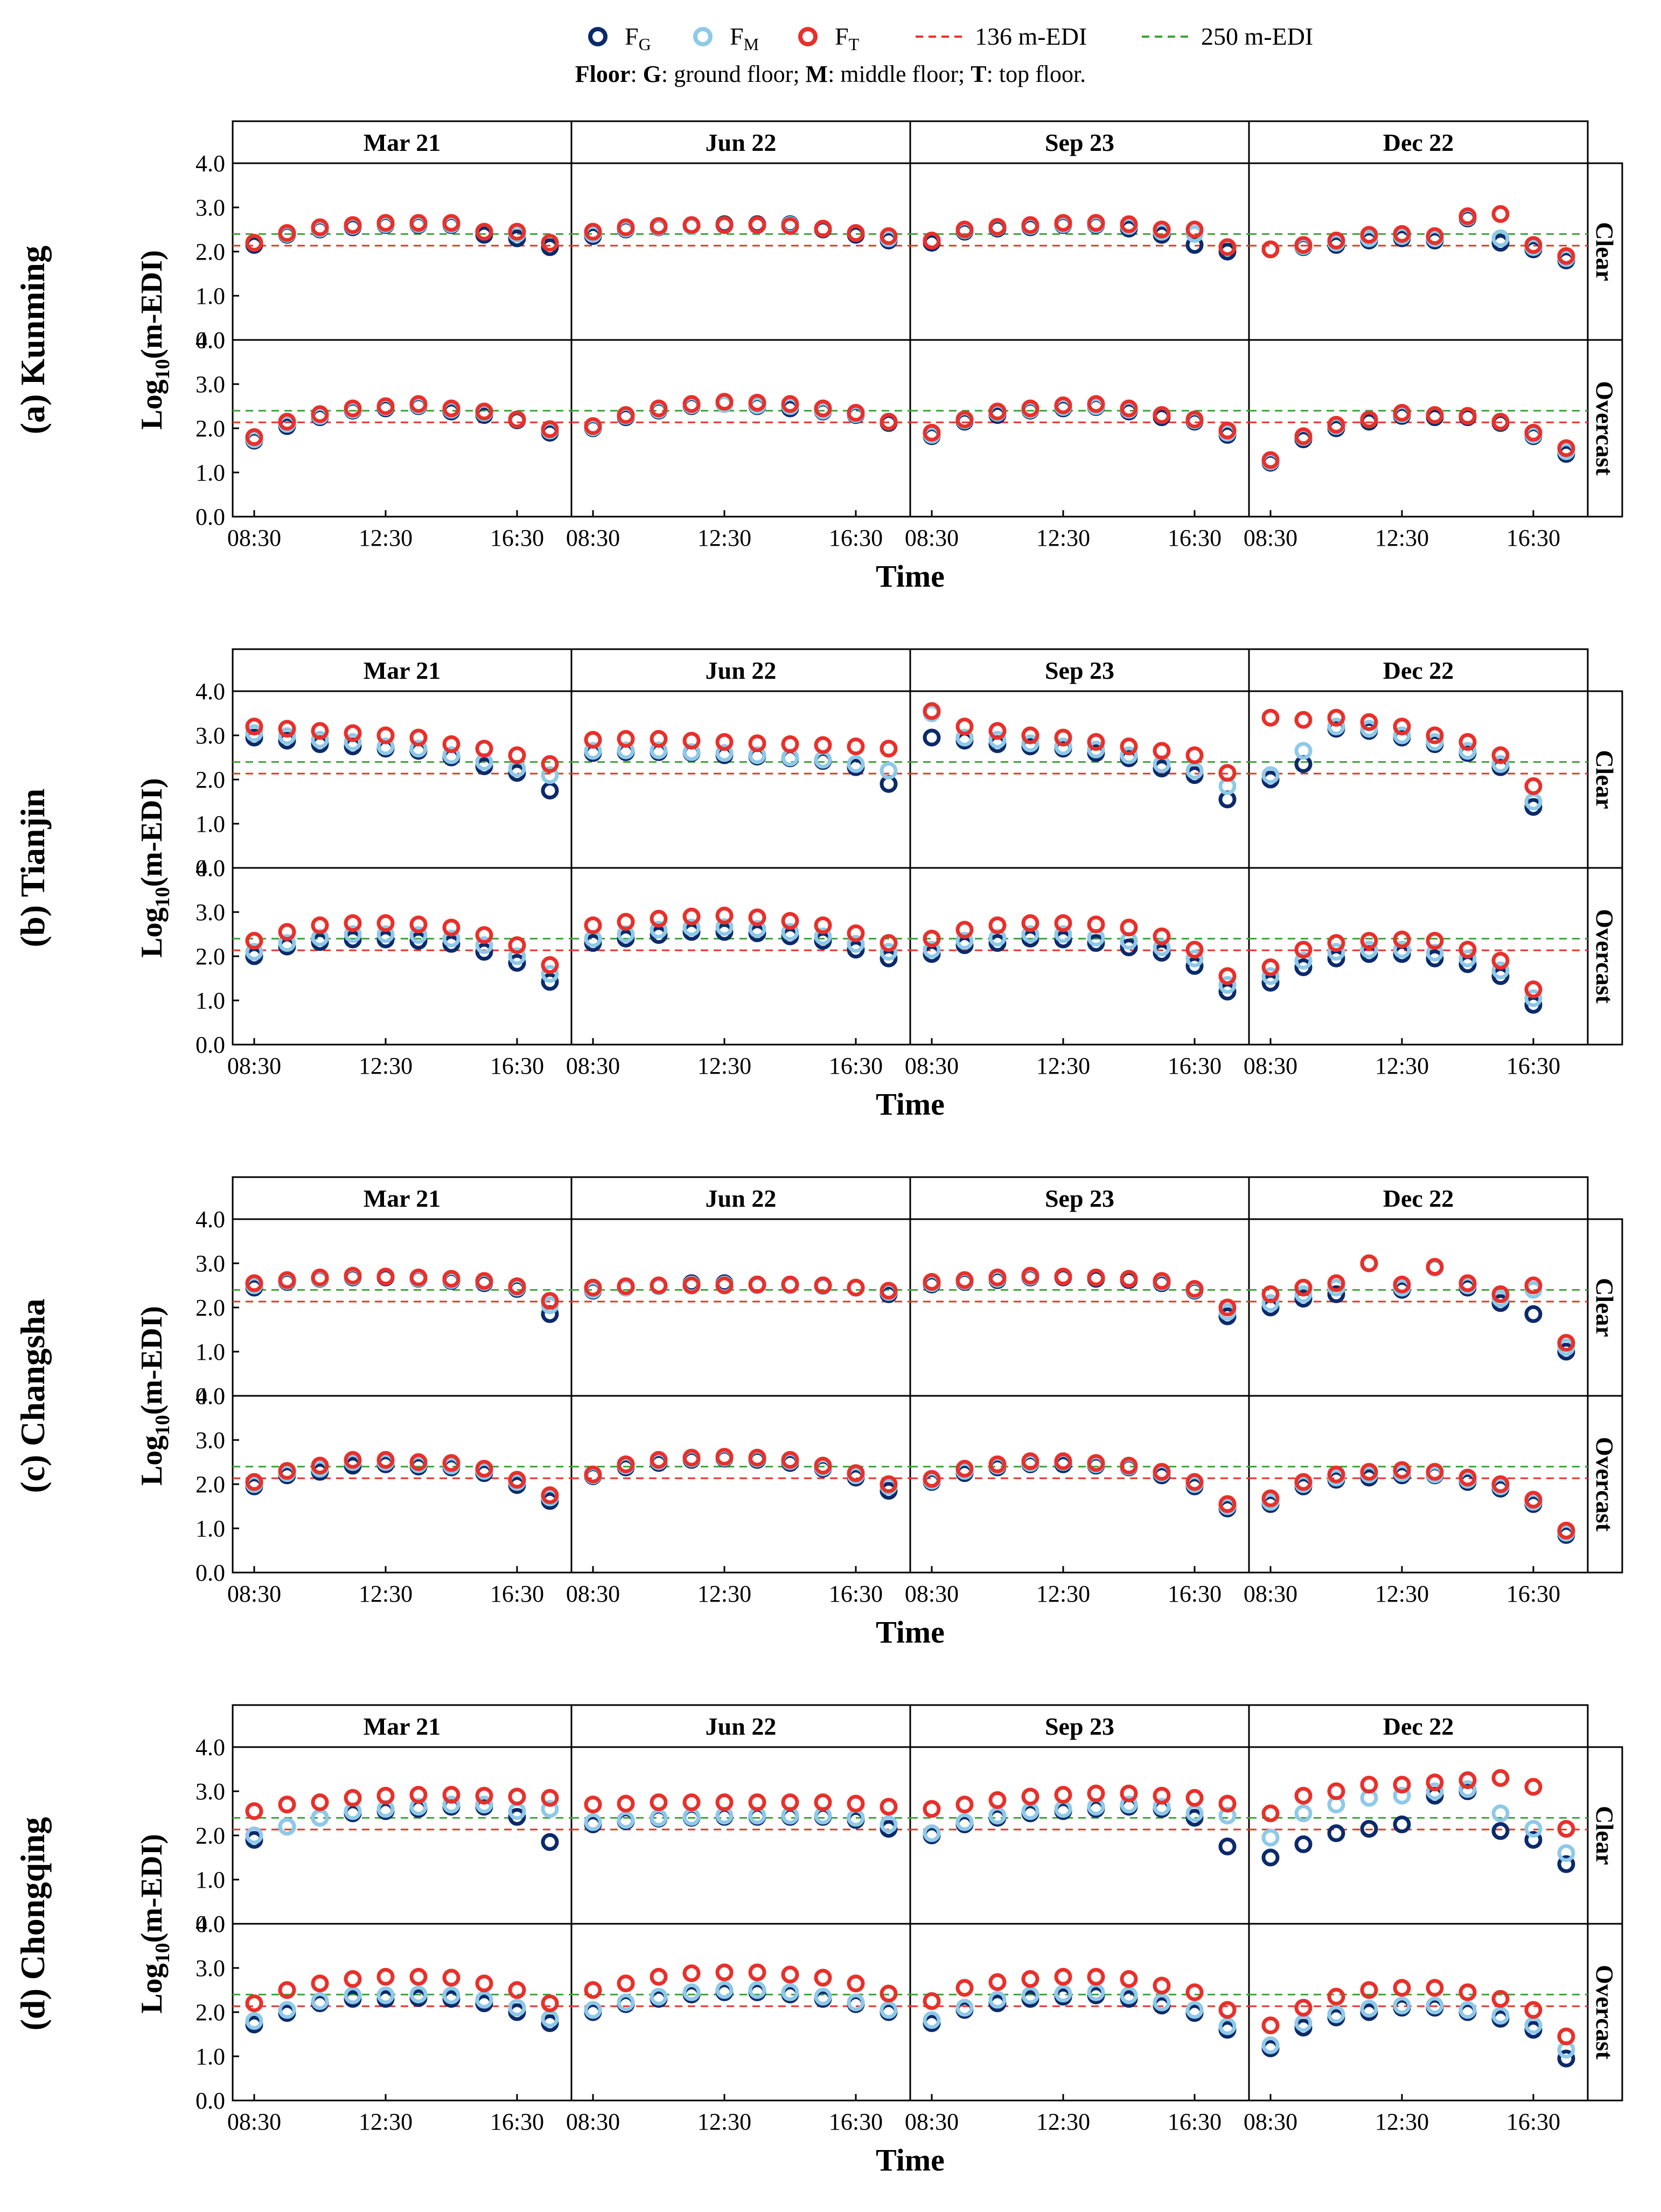  What do you see at coordinates (1418, 671) in the screenshot?
I see `column-header: Dec 22` at bounding box center [1418, 671].